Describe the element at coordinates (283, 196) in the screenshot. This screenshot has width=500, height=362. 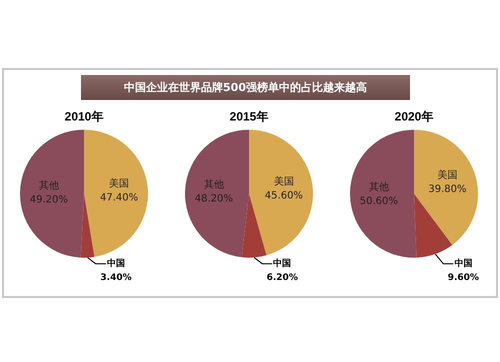
I see `data-label: 45.60%` at that location.